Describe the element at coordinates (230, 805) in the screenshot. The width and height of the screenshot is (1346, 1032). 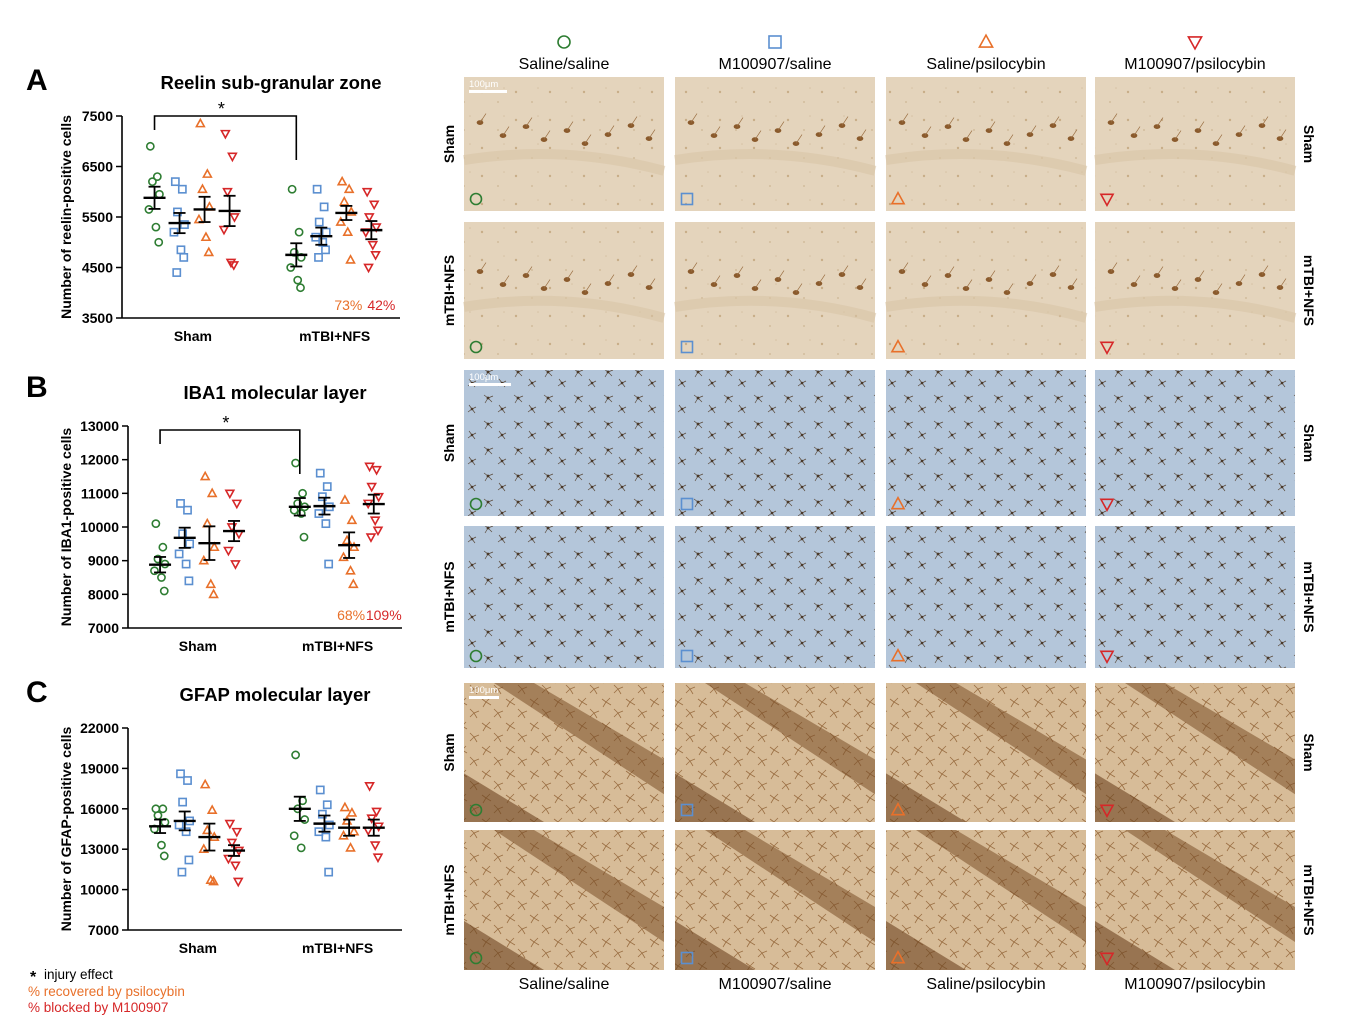
I see `series-circle` at that location.